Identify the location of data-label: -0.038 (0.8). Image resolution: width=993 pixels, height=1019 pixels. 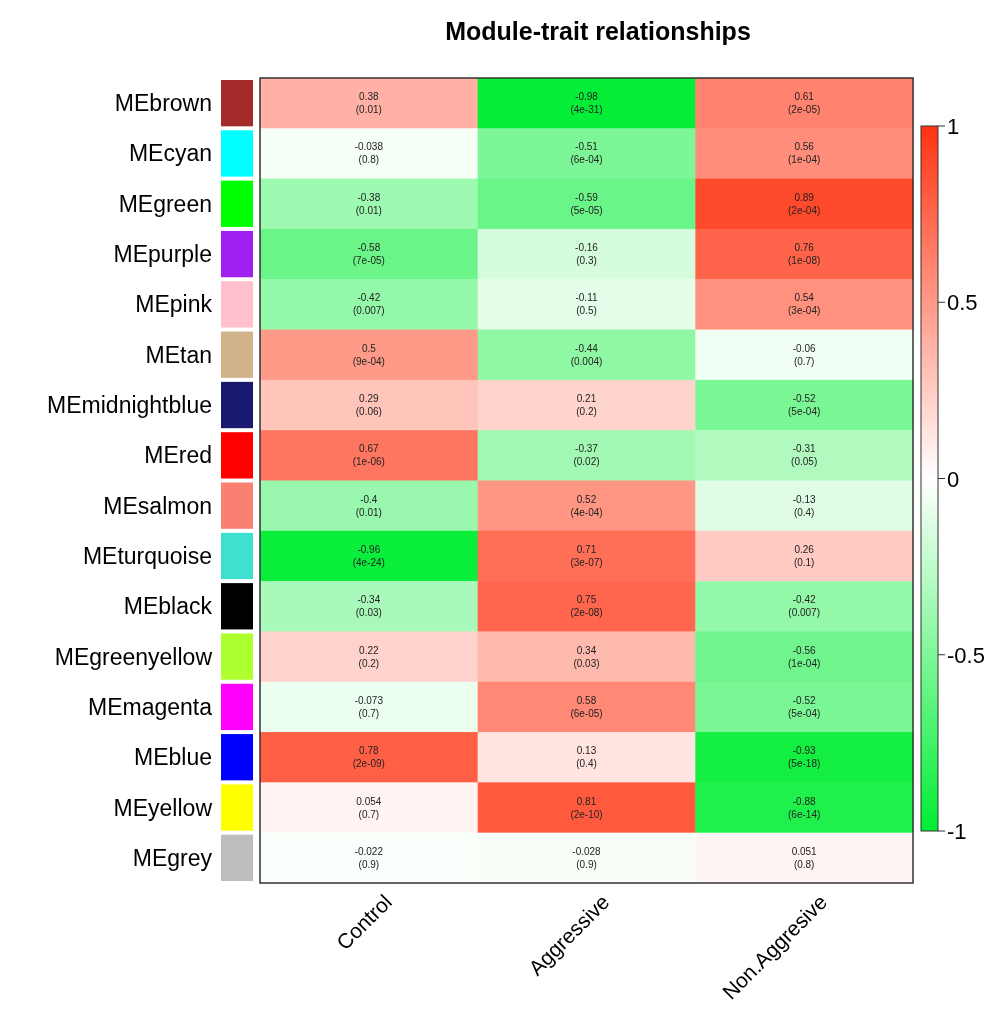
(369, 153).